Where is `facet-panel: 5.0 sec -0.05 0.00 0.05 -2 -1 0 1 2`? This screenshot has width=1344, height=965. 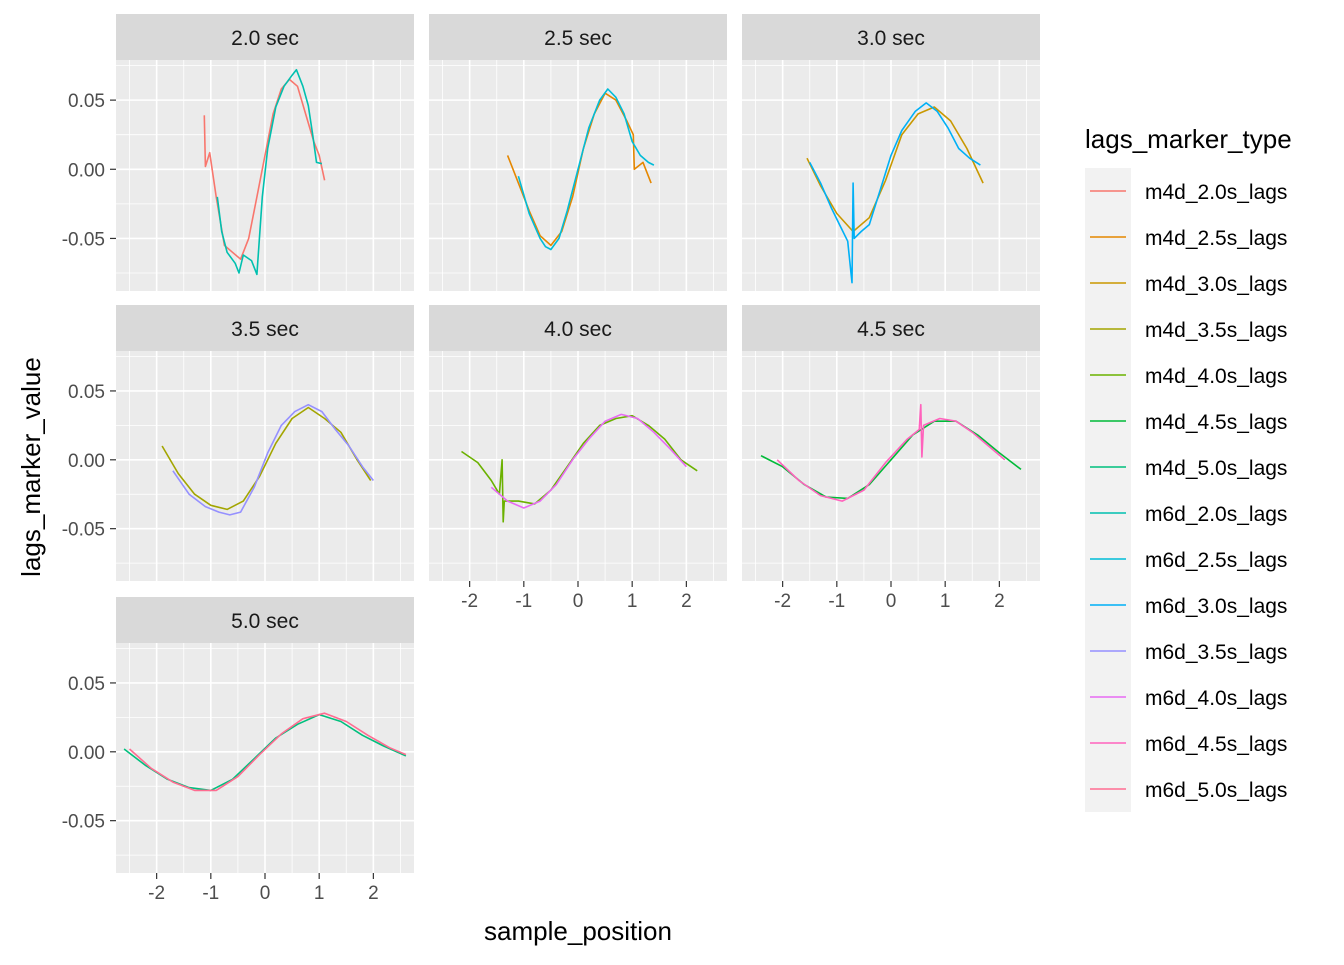
facet-panel: 5.0 sec -0.05 0.00 0.05 -2 -1 0 1 2 is located at coordinates (238, 750).